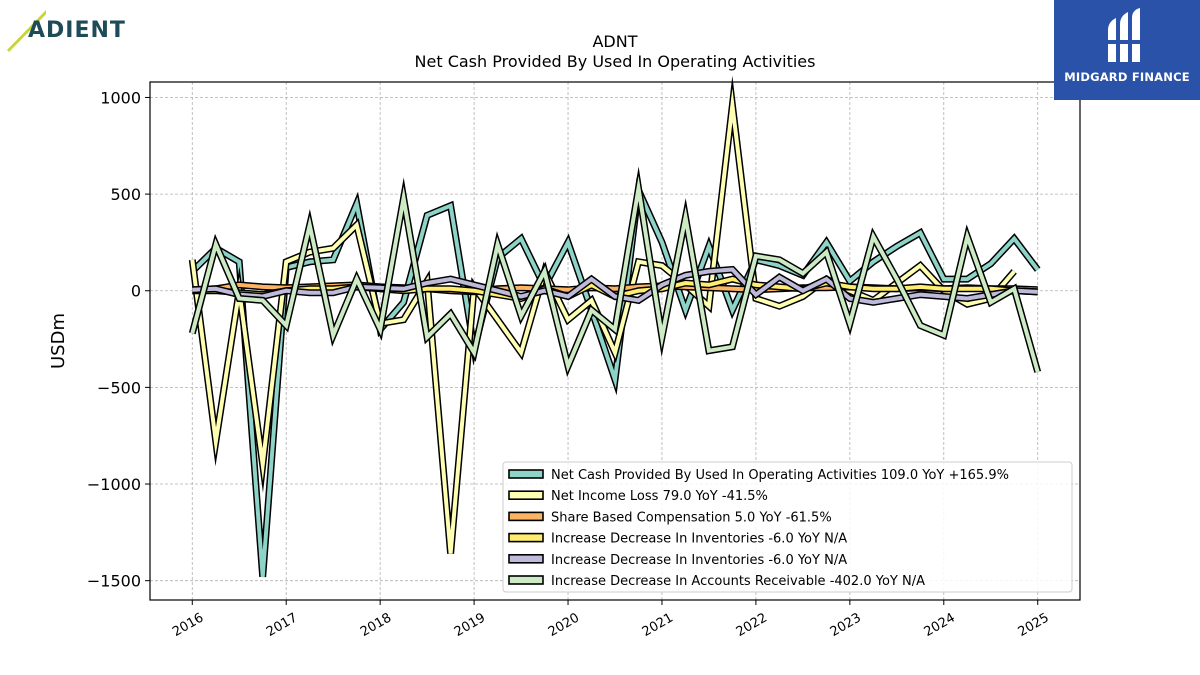 Image resolution: width=1200 pixels, height=675 pixels. Describe the element at coordinates (120, 97) in the screenshot. I see `y-tick-label: 1000` at that location.